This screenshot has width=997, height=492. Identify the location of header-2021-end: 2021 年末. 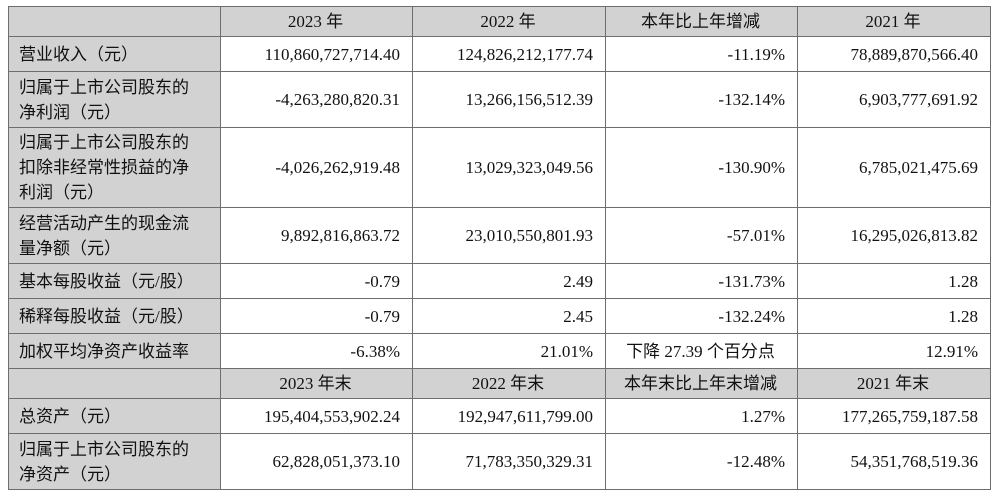
(894, 383).